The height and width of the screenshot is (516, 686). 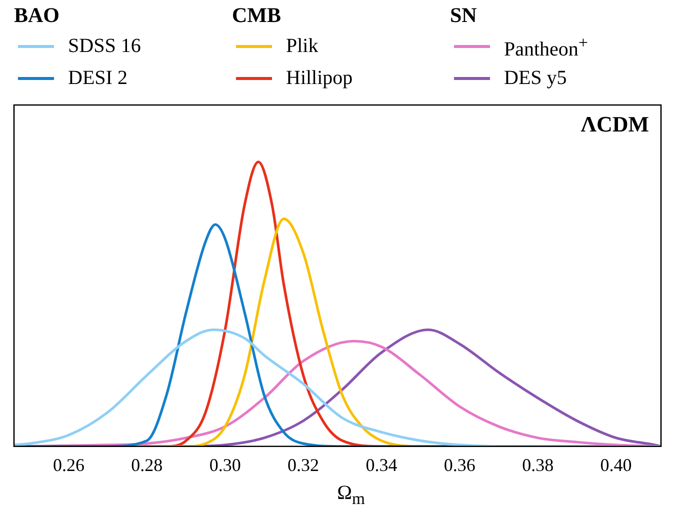 What do you see at coordinates (319, 78) in the screenshot?
I see `legend-label: Hillipop` at bounding box center [319, 78].